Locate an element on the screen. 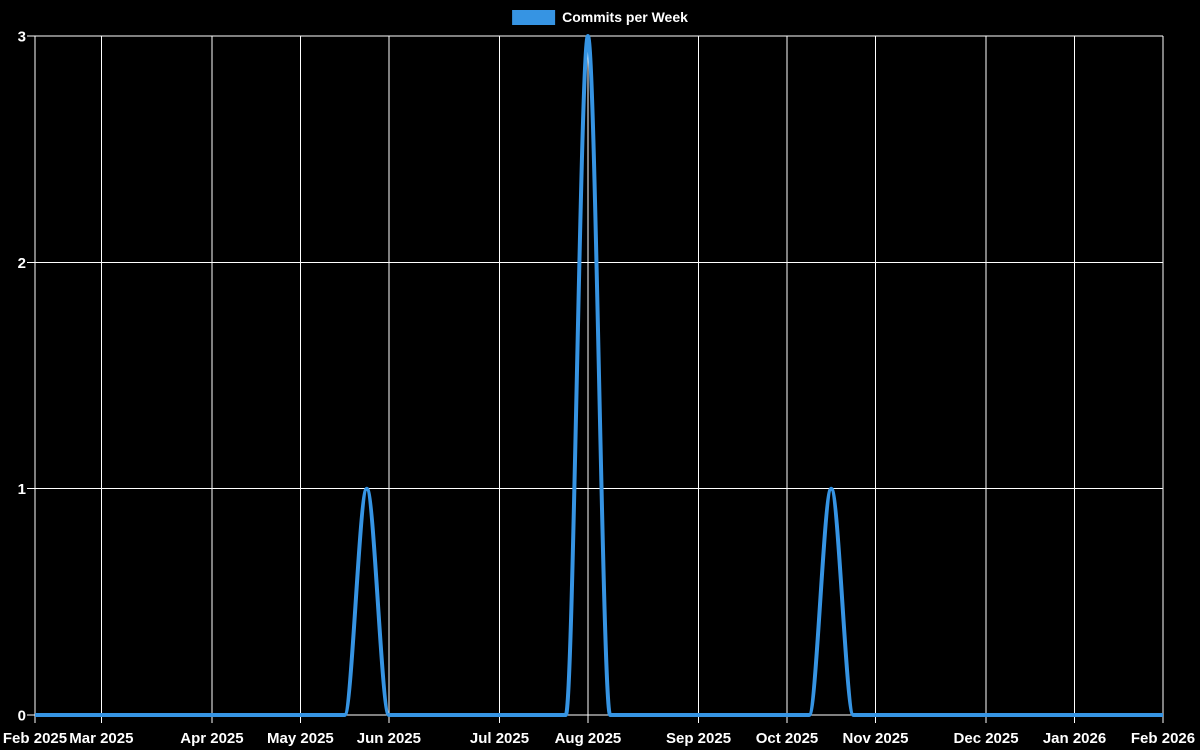 This screenshot has width=1200, height=750. x-tick-label: Jul 2025 is located at coordinates (499, 738).